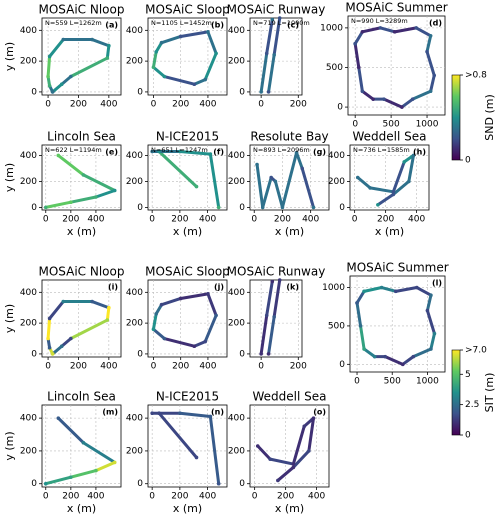 The image size is (500, 518). What do you see at coordinates (292, 287) in the screenshot?
I see `panel-label: (k)` at bounding box center [292, 287].